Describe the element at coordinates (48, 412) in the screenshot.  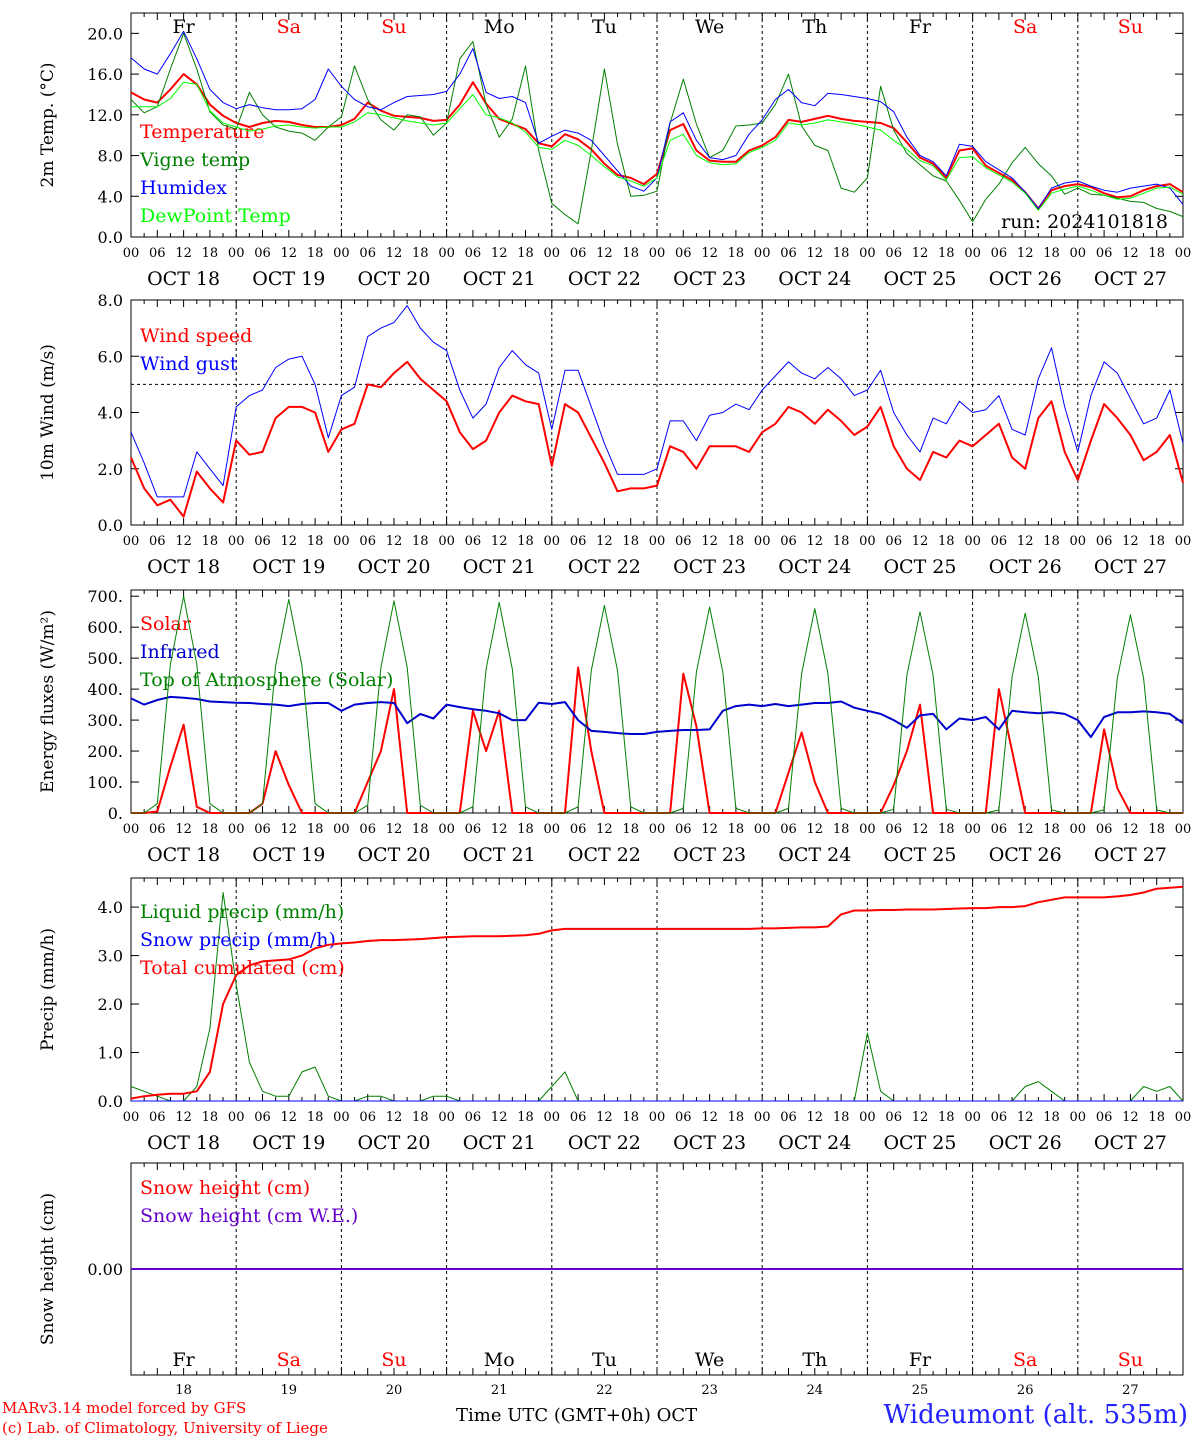
I see `y-axis-label: 10m Wind (m/s)` at that location.